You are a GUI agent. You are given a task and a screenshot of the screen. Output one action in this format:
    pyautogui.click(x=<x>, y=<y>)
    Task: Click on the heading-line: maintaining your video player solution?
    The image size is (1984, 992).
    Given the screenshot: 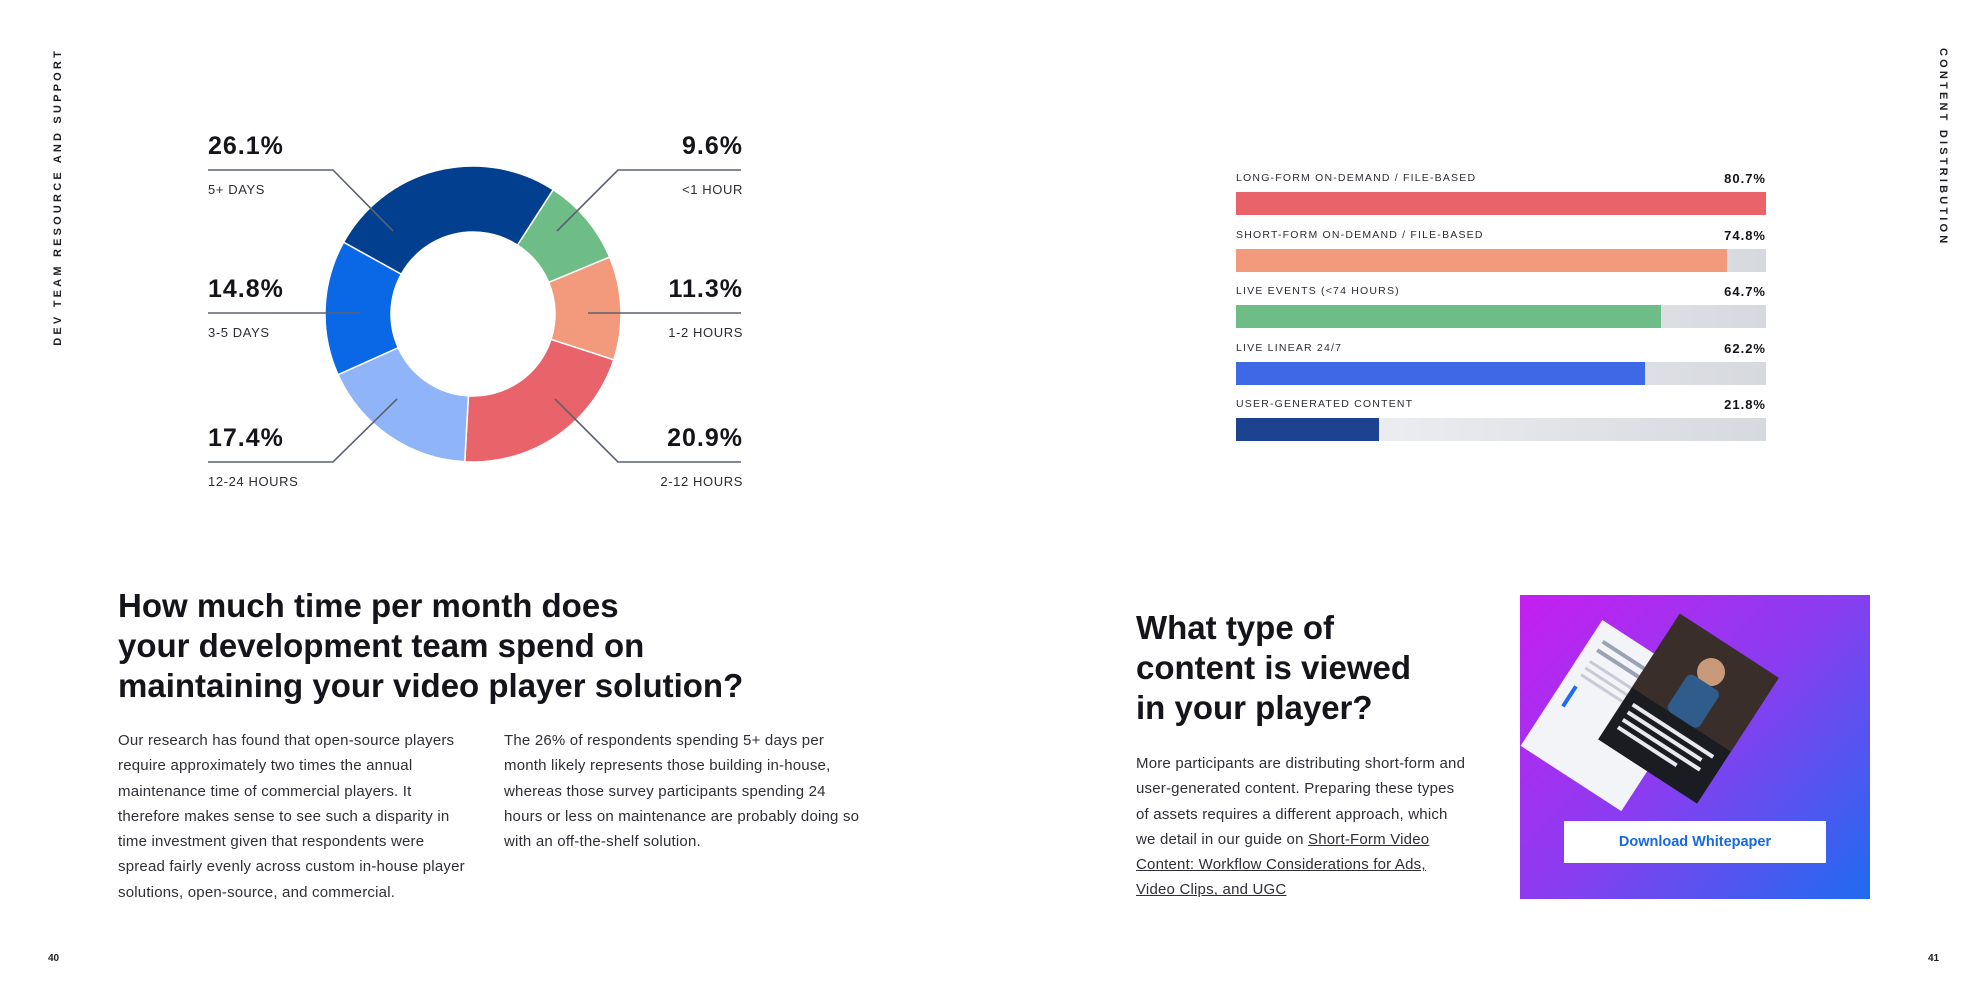 What is the action you would take?
    pyautogui.click(x=431, y=685)
    